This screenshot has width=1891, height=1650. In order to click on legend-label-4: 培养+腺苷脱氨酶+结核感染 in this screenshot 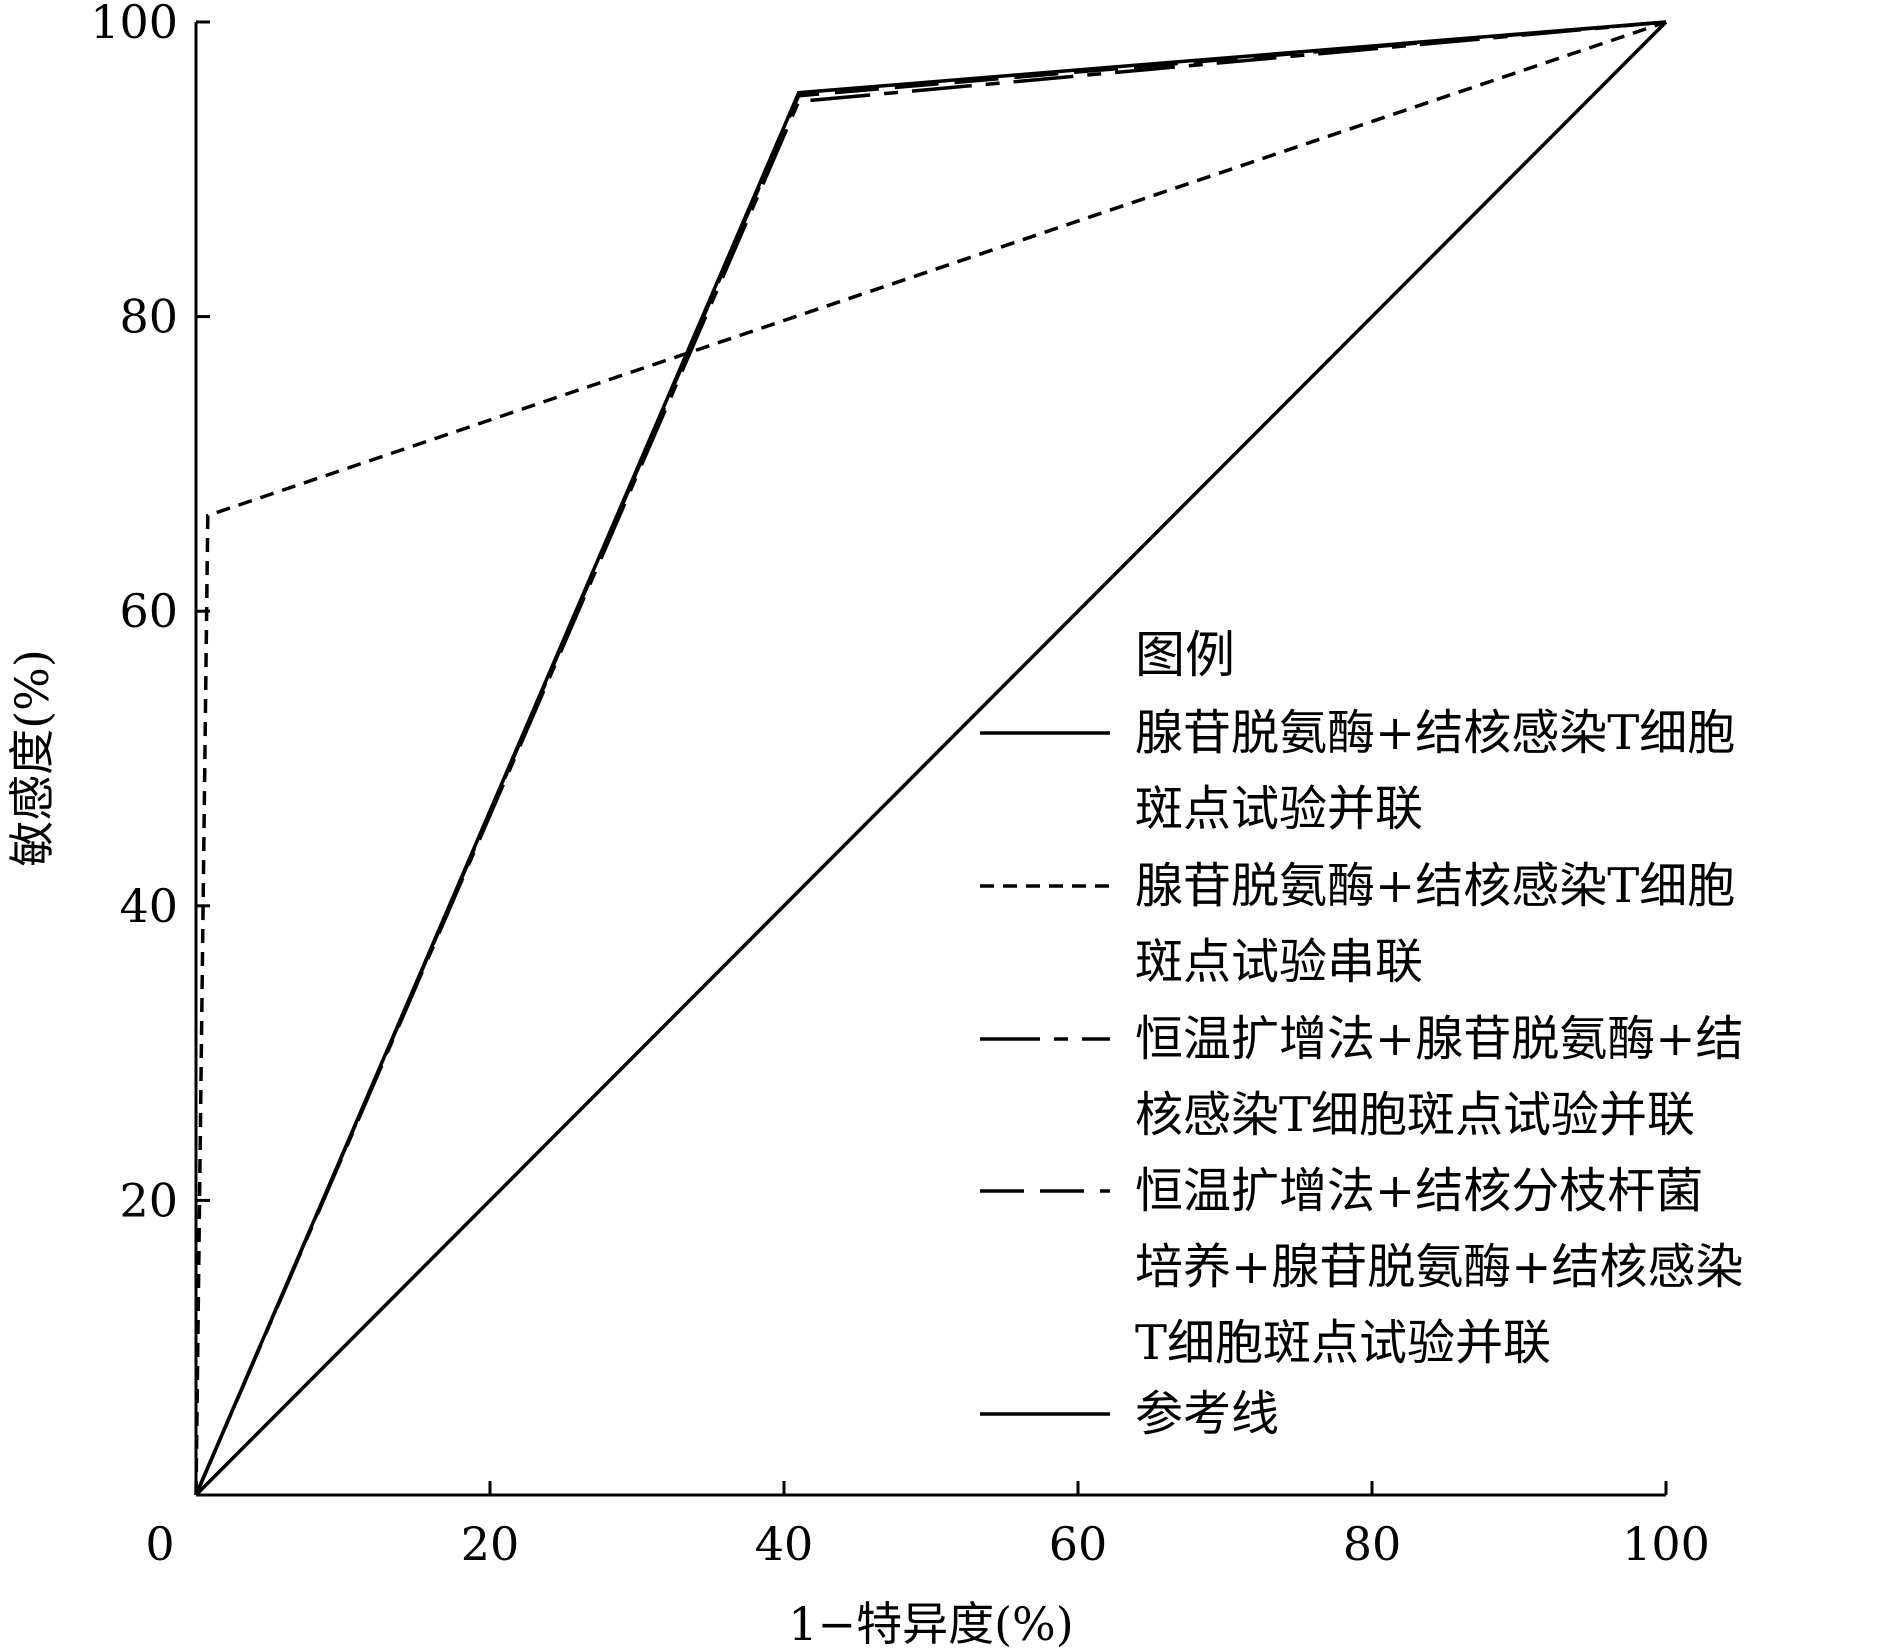, I will do `click(1439, 1267)`.